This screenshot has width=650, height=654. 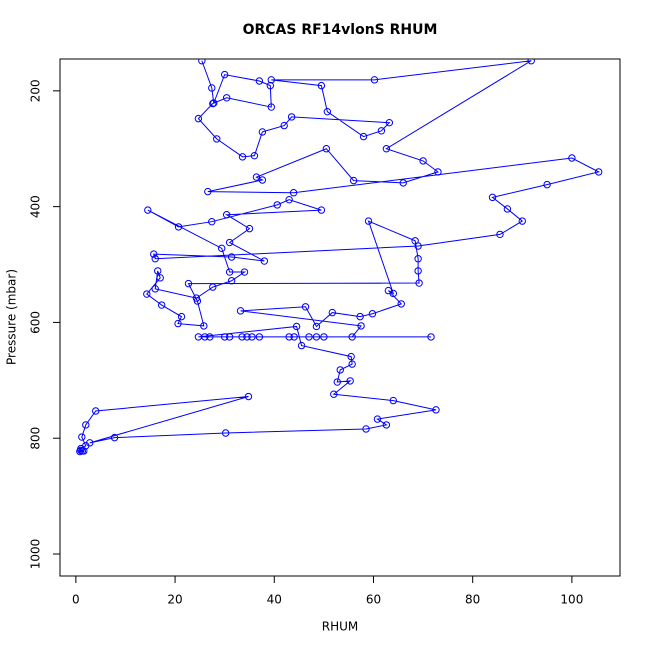 What do you see at coordinates (36, 438) in the screenshot?
I see `y-tick-label: 800` at bounding box center [36, 438].